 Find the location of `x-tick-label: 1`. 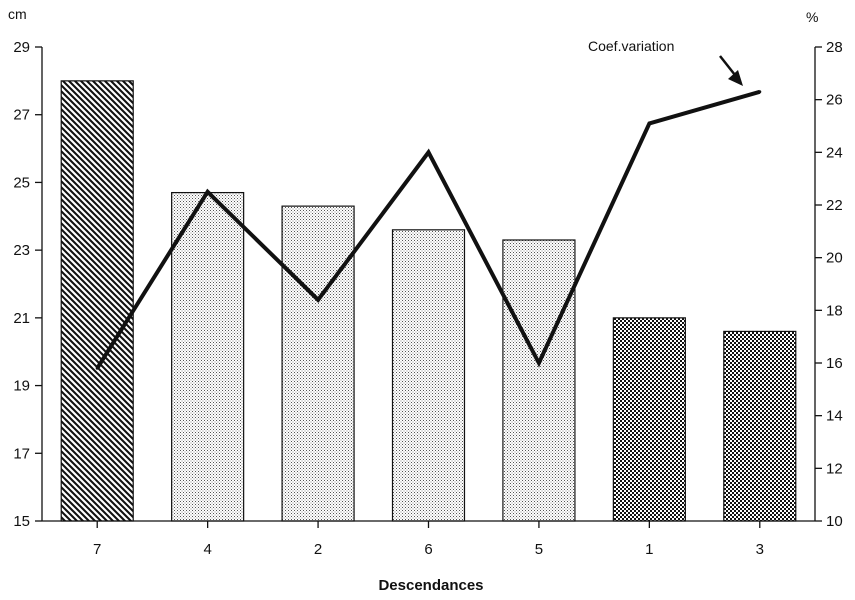

x-tick-label: 1 is located at coordinates (649, 549).